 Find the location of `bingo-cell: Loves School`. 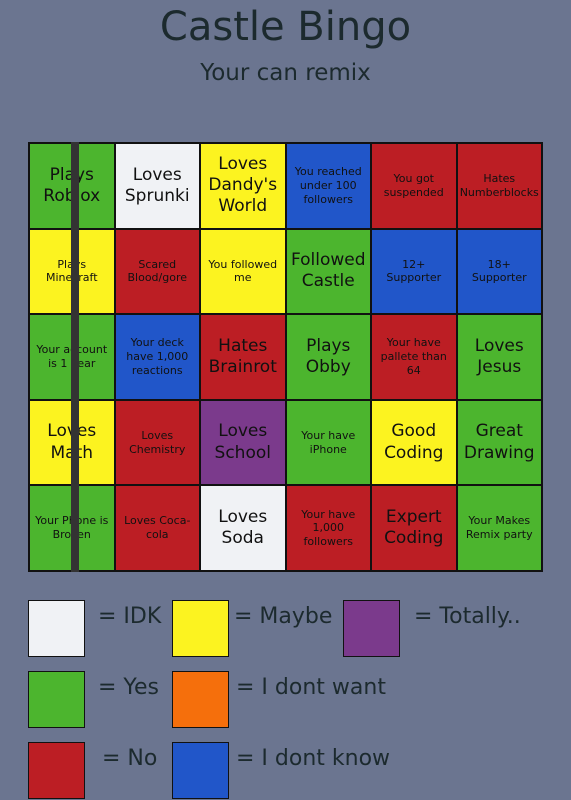

bingo-cell: Loves School is located at coordinates (243, 442).